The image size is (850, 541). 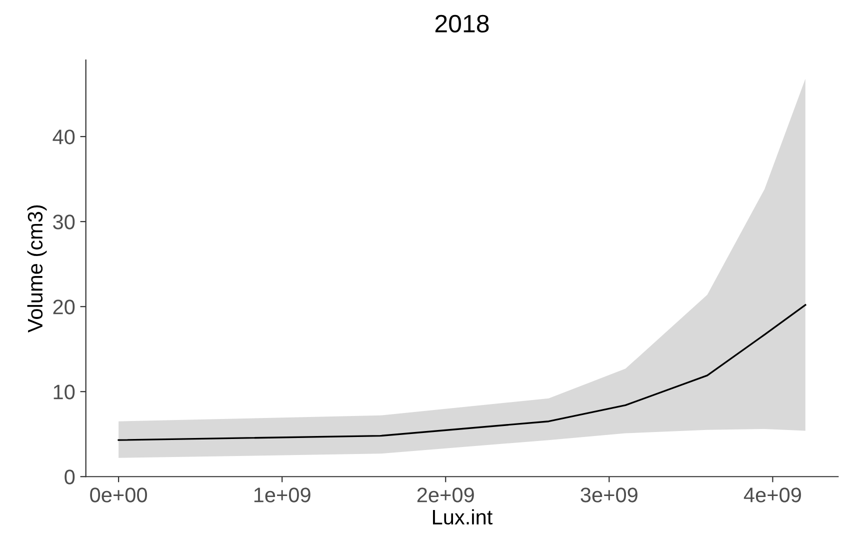 I want to click on x-tick-label: 1e+09, so click(x=282, y=495).